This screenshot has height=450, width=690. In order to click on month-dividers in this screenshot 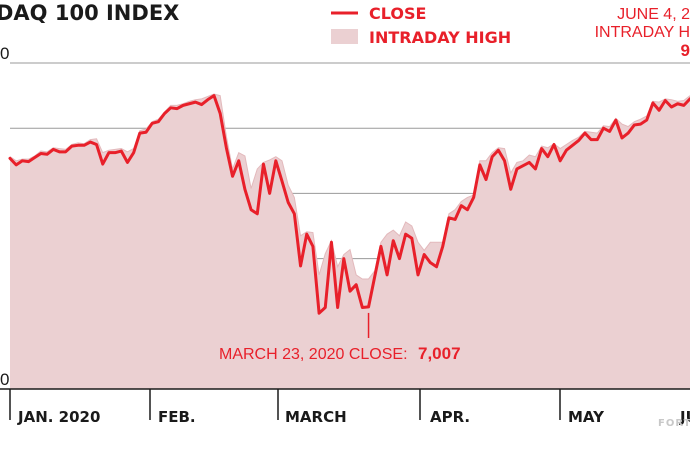, I will do `click(285, 404)`.